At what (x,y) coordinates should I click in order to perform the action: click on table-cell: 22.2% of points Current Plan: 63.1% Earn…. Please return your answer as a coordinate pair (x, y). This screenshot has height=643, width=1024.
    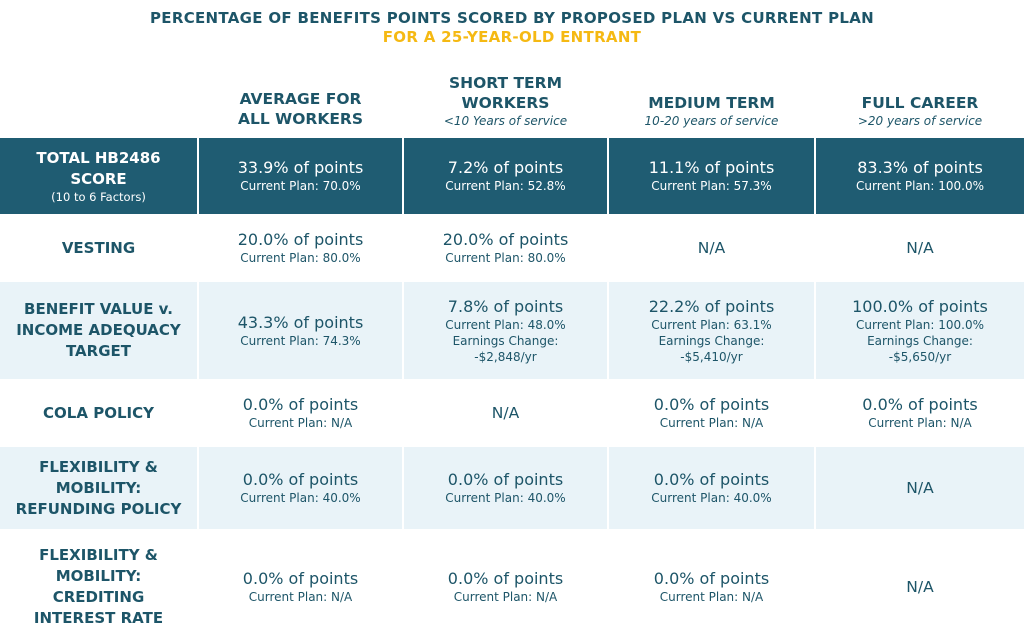
    Looking at the image, I should click on (711, 330).